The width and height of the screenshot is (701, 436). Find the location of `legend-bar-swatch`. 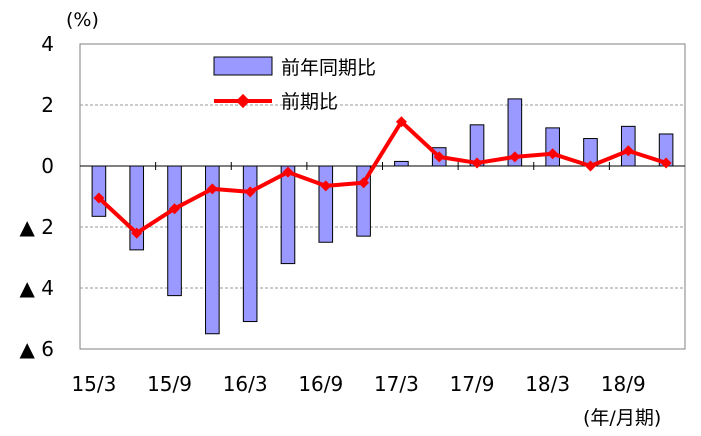

legend-bar-swatch is located at coordinates (243, 66).